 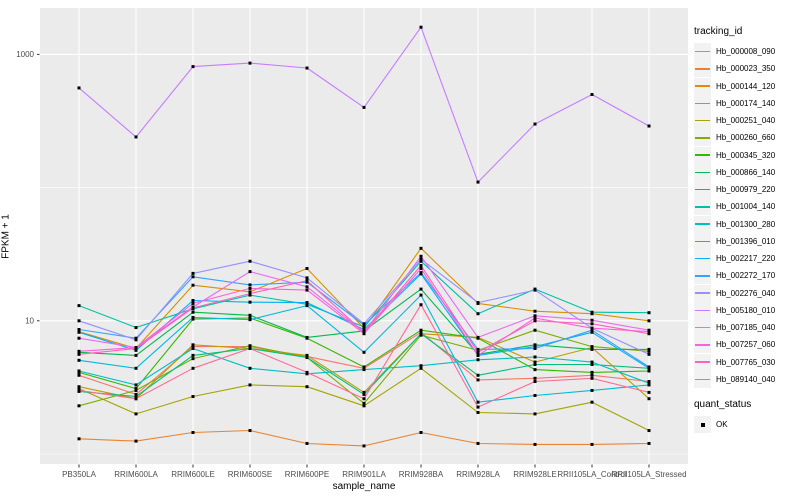 What do you see at coordinates (747, 224) in the screenshot?
I see `legend-entry-Hb_001300_280: Hb_001300_280` at bounding box center [747, 224].